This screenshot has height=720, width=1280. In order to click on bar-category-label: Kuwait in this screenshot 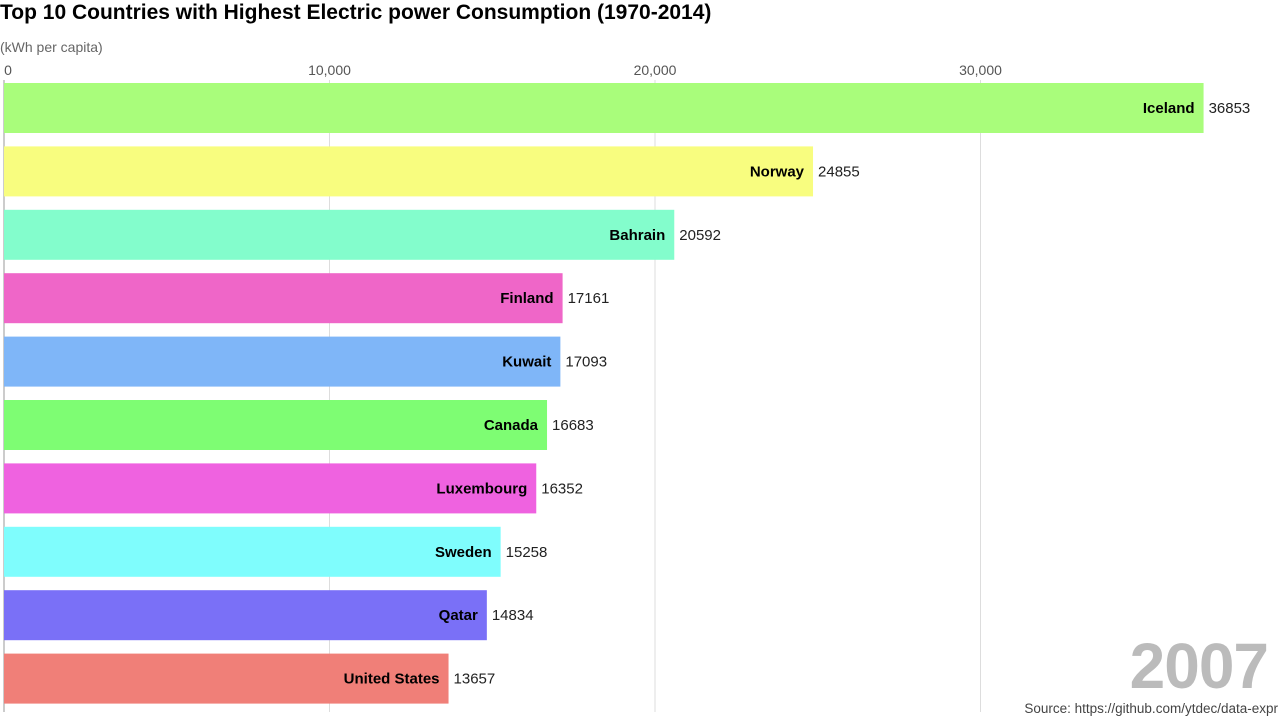, I will do `click(526, 362)`.